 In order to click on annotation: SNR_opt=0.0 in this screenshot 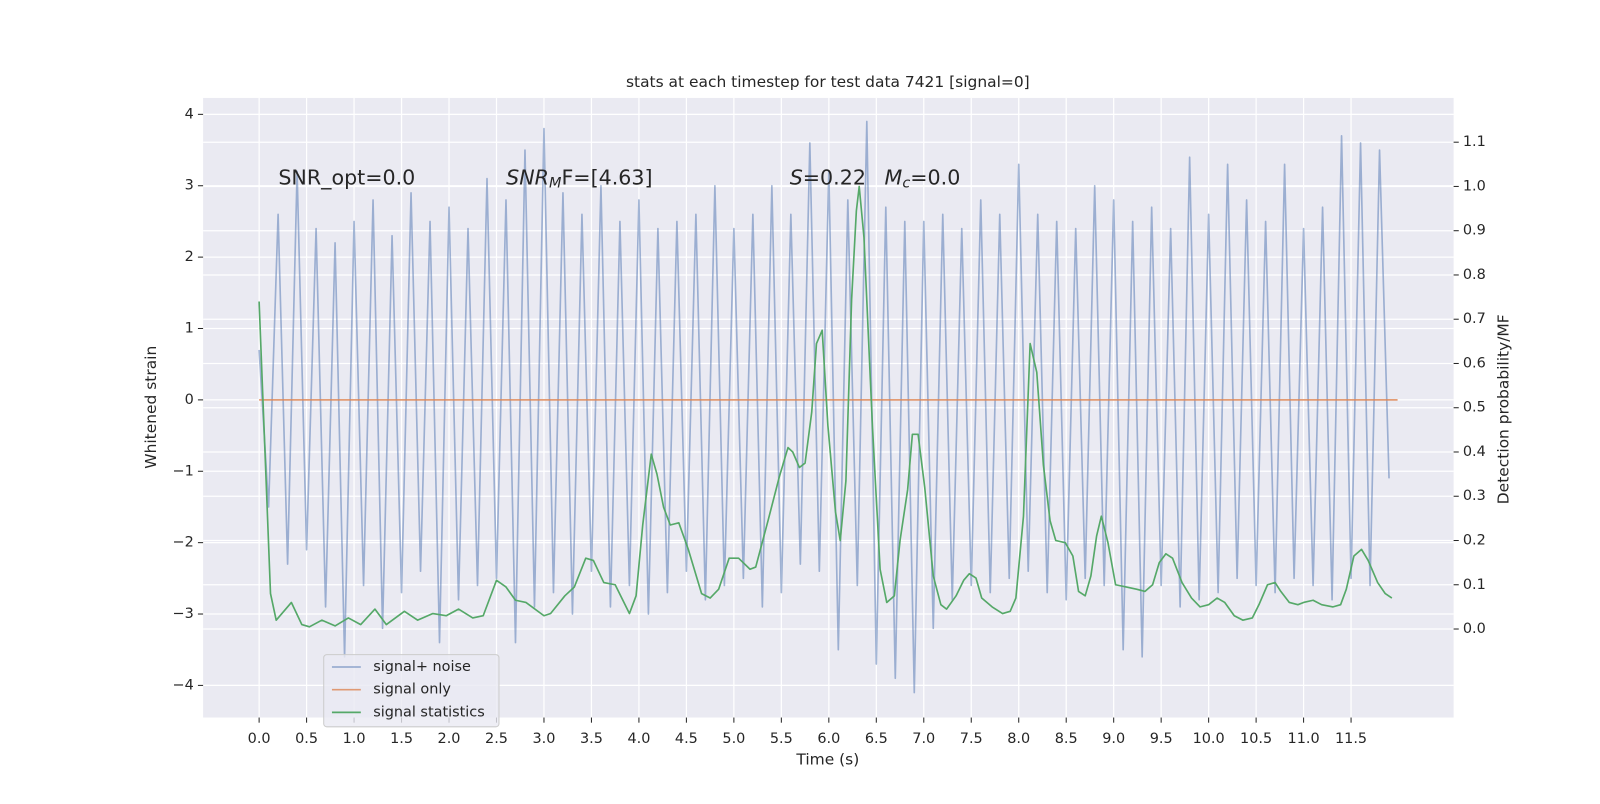, I will do `click(346, 177)`.